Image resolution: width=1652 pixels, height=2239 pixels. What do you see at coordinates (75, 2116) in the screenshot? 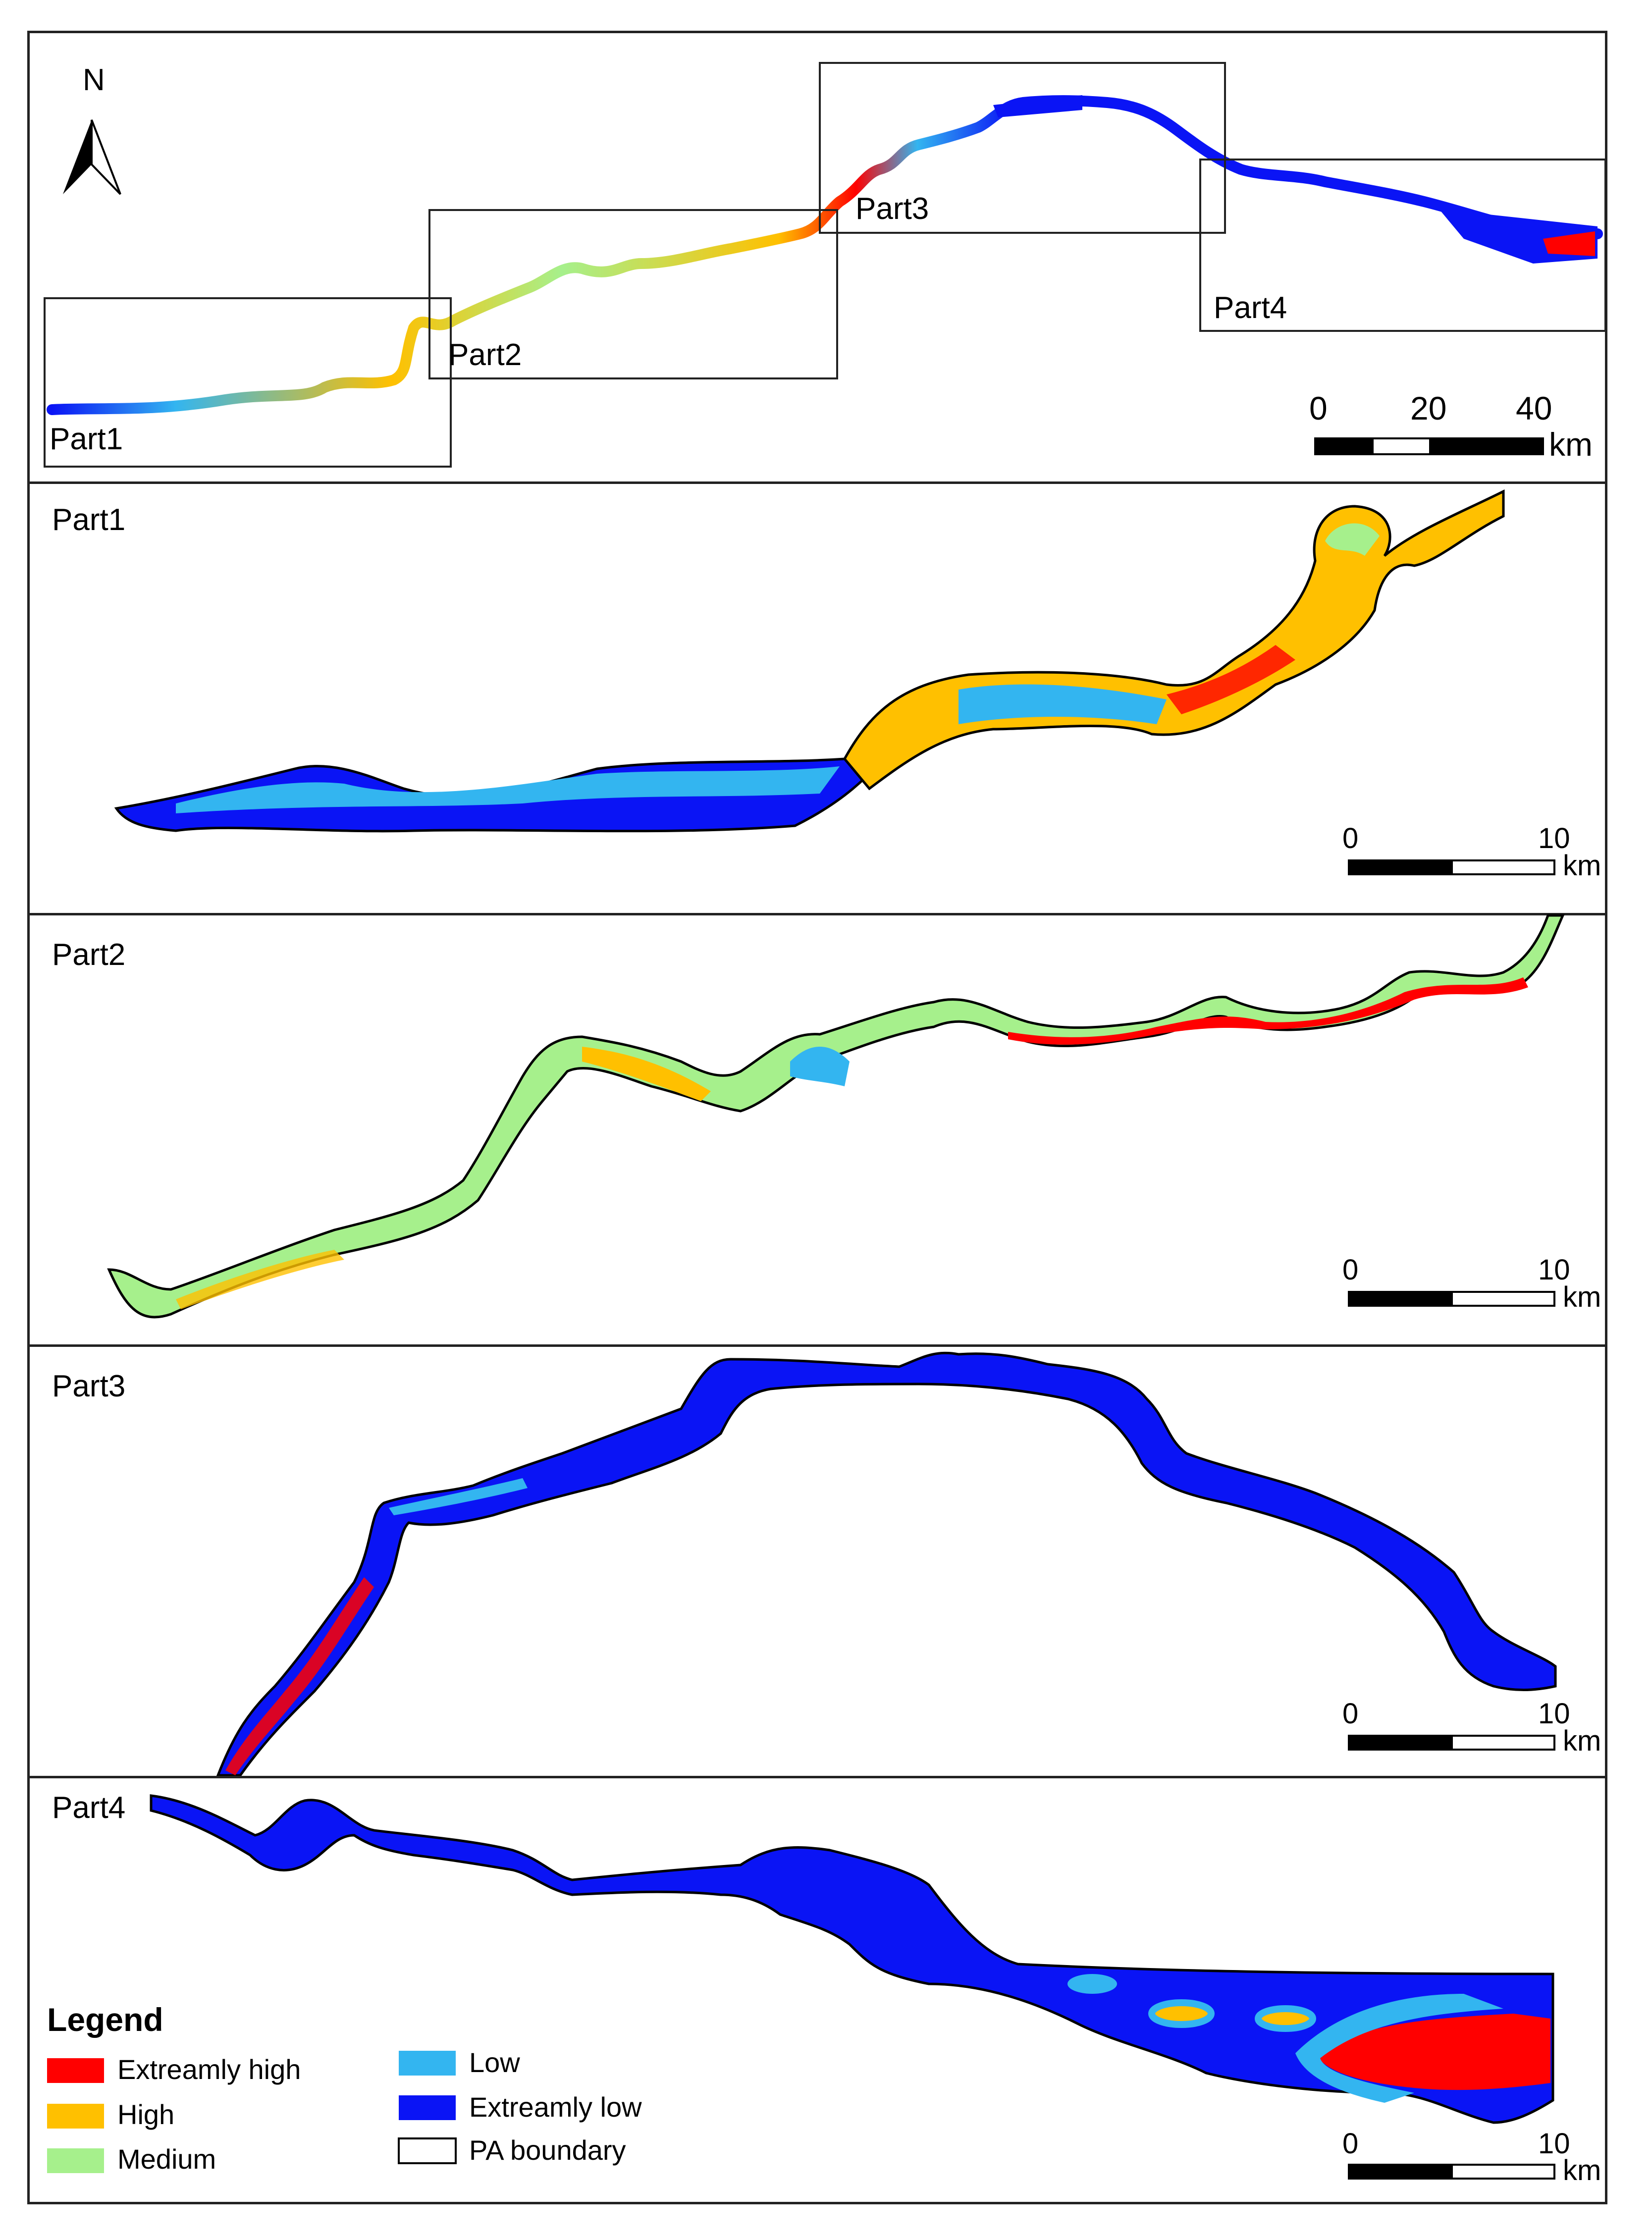
I see `legend-swatch-high` at bounding box center [75, 2116].